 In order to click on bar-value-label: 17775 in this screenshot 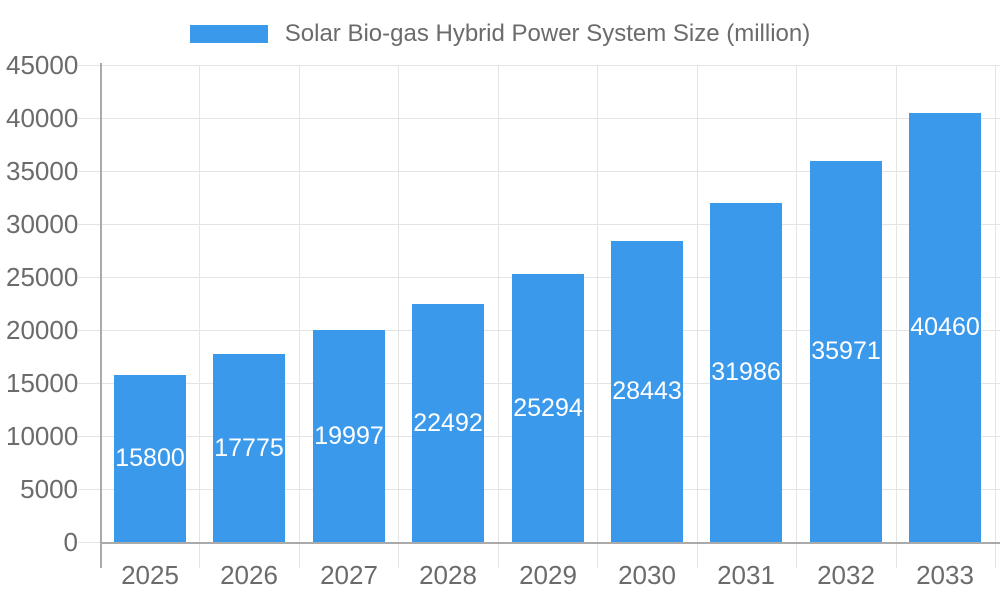, I will do `click(249, 447)`.